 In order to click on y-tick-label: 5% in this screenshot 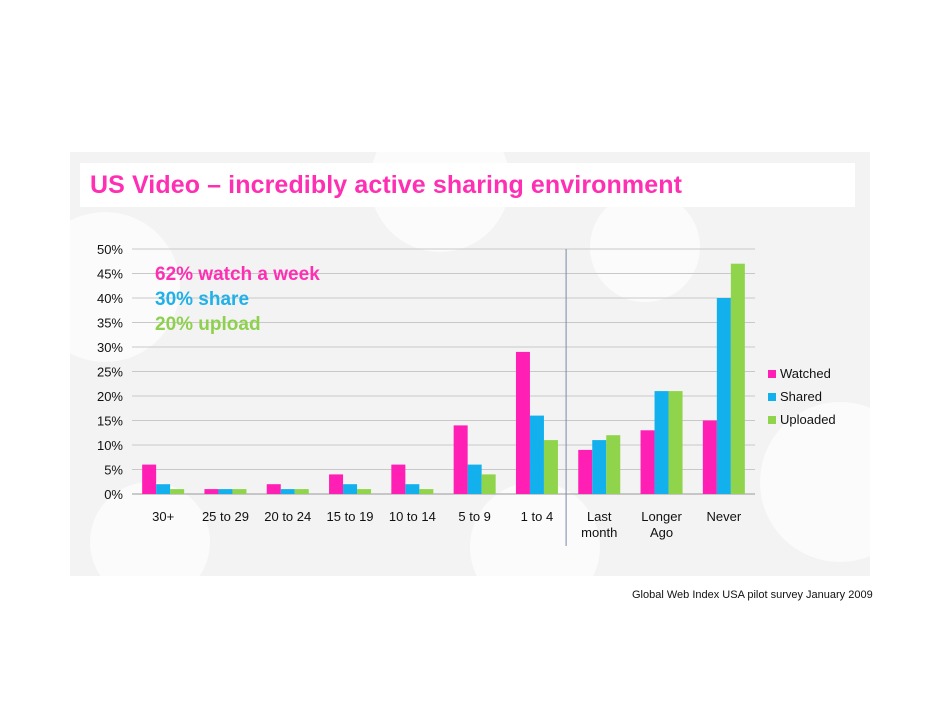, I will do `click(113, 470)`.